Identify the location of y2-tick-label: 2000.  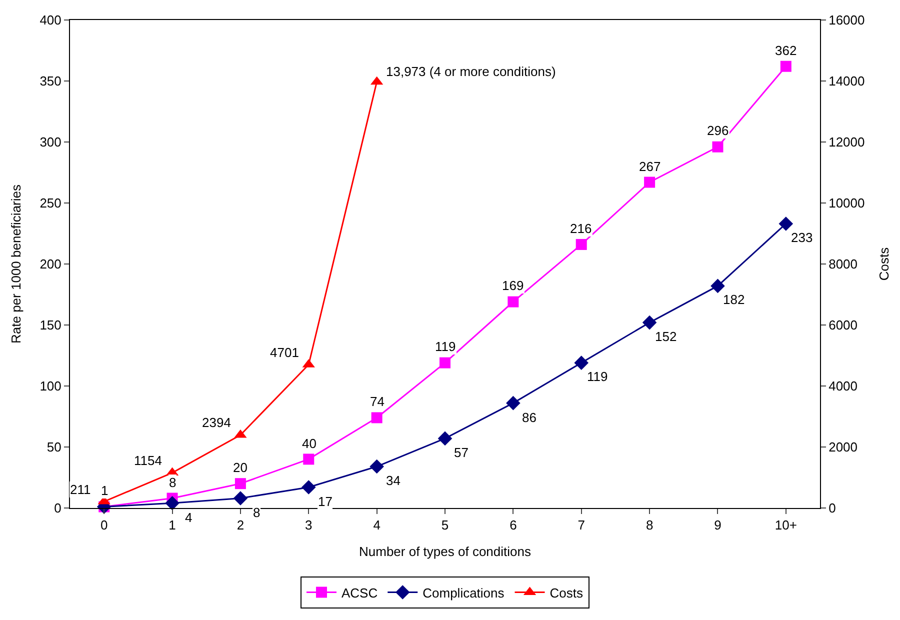
(843, 447).